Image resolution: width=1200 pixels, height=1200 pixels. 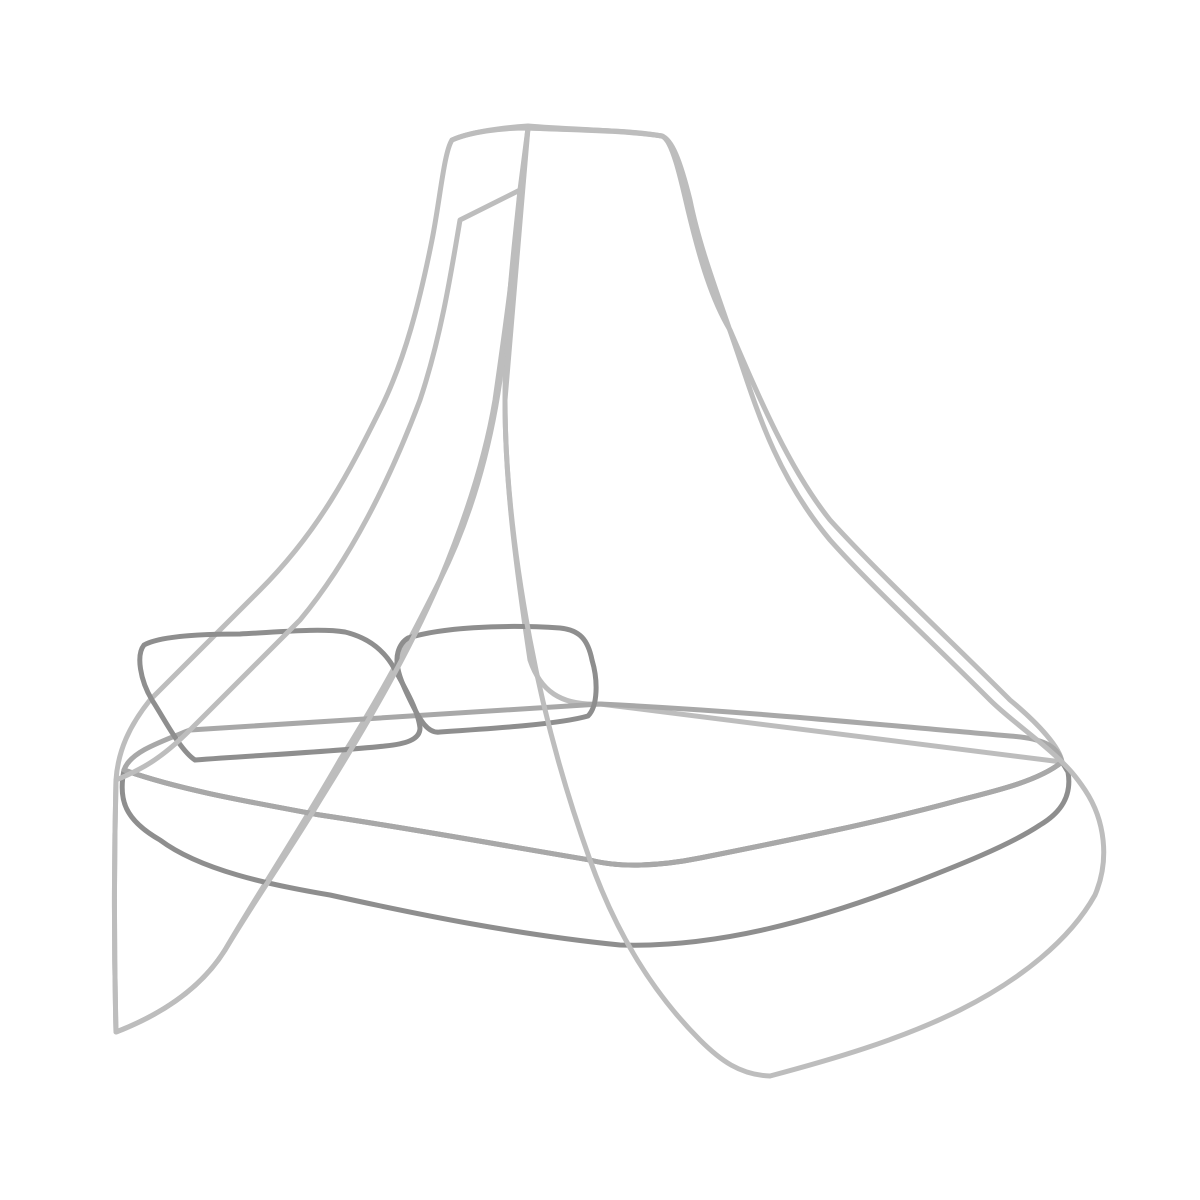 What do you see at coordinates (557, 133) in the screenshot?
I see `canopy-crown` at bounding box center [557, 133].